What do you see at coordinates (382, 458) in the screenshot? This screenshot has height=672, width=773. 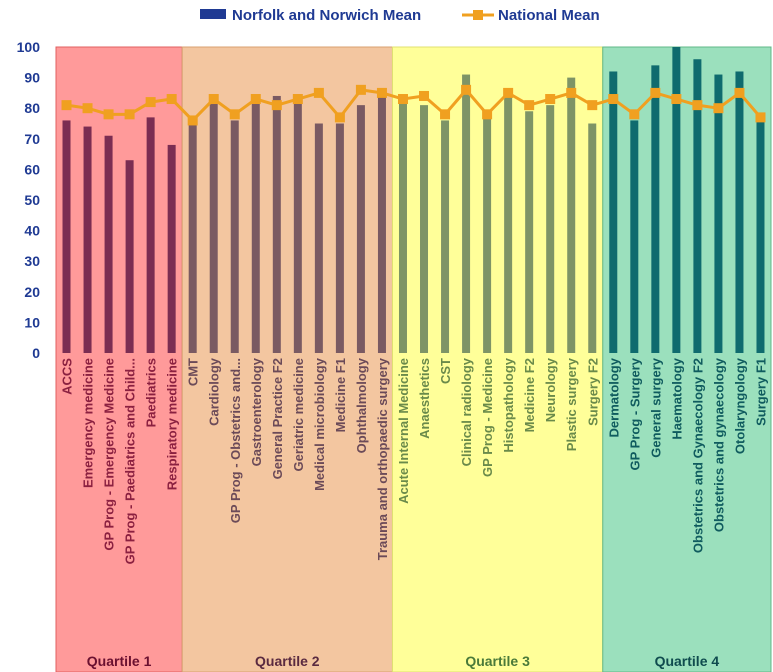 I see `category-label: Trauma and orthopaedic surgery` at bounding box center [382, 458].